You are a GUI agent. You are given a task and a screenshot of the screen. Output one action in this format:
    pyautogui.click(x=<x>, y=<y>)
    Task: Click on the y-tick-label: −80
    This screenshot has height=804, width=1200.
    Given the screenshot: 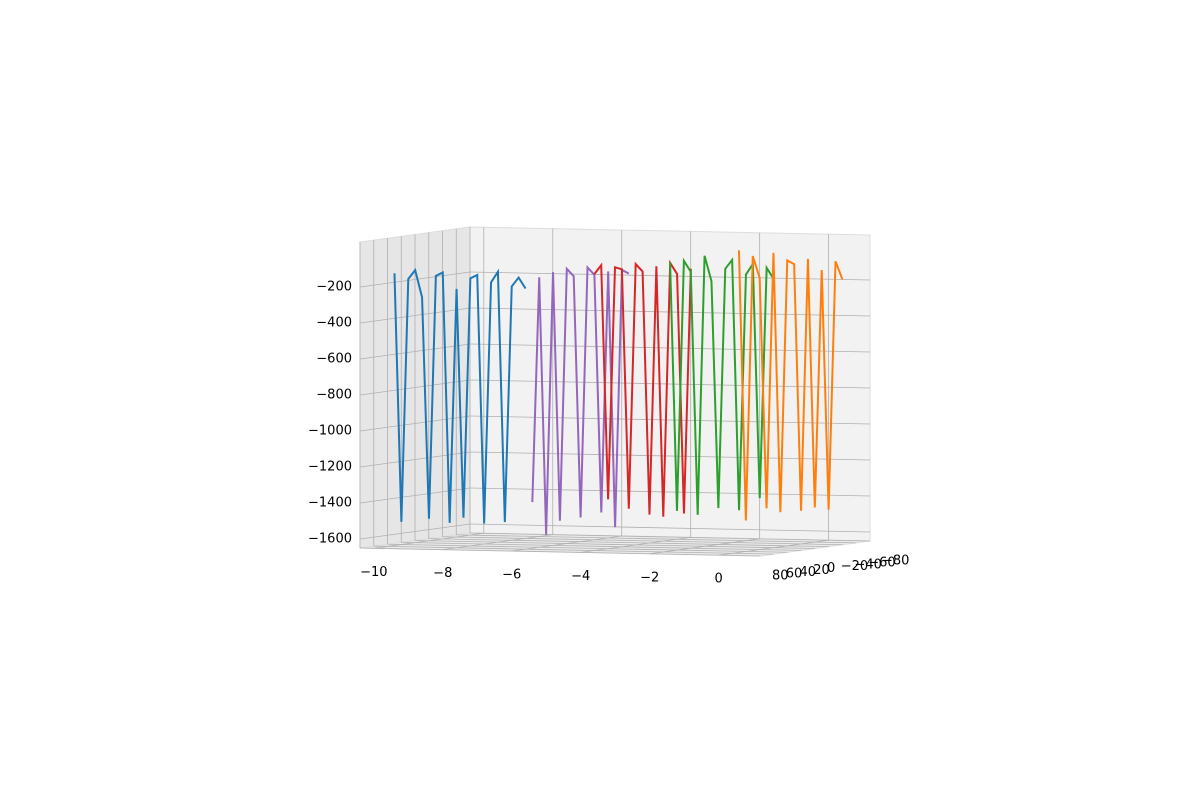 What is the action you would take?
    pyautogui.click(x=895, y=561)
    